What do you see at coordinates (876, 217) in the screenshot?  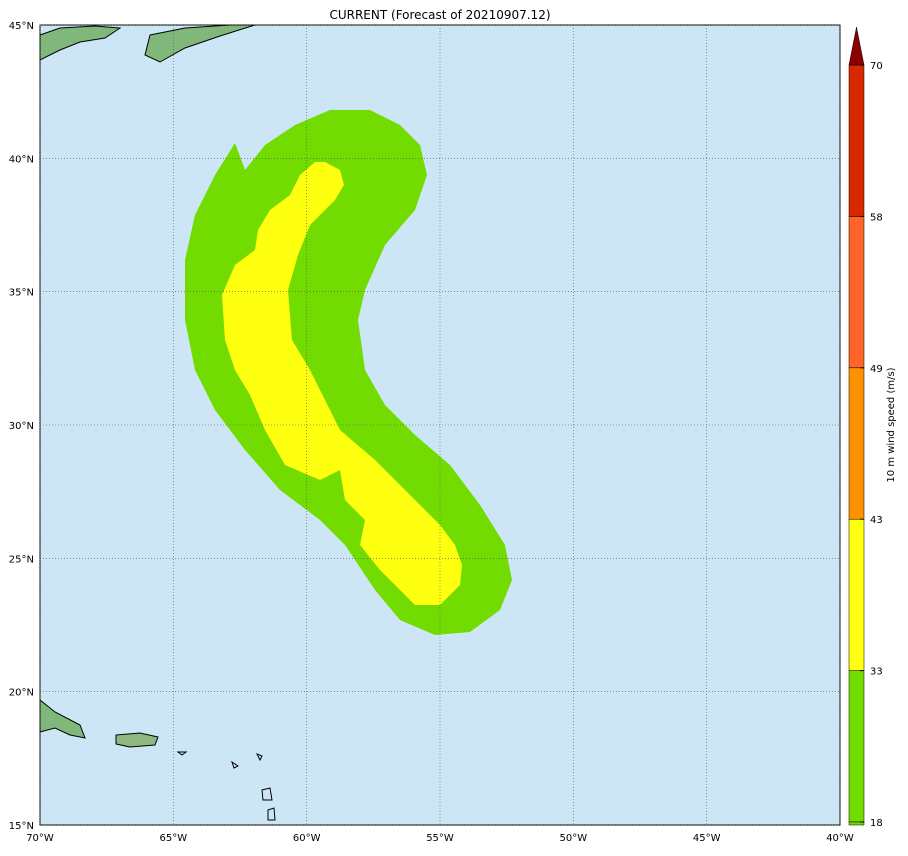 I see `colorbar-tick-label: 58` at bounding box center [876, 217].